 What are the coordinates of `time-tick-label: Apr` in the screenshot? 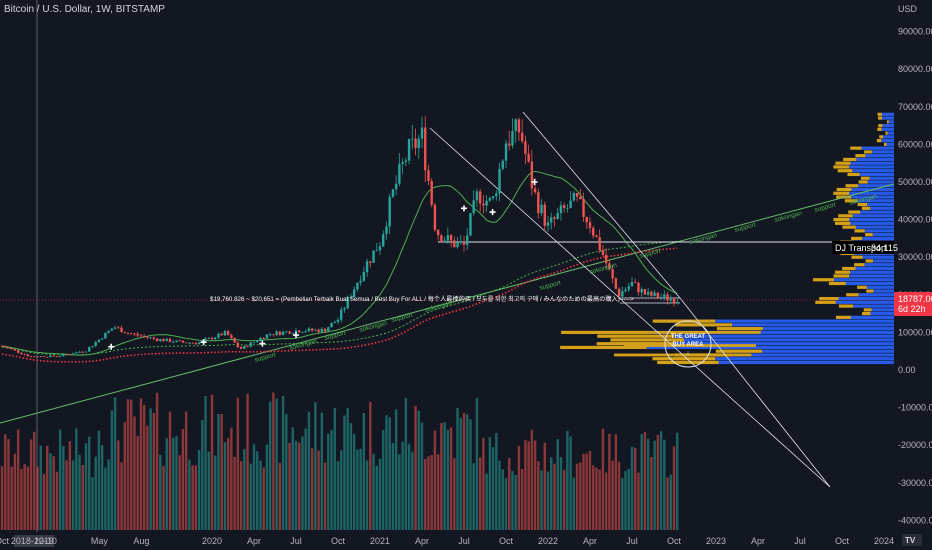 It's located at (590, 541).